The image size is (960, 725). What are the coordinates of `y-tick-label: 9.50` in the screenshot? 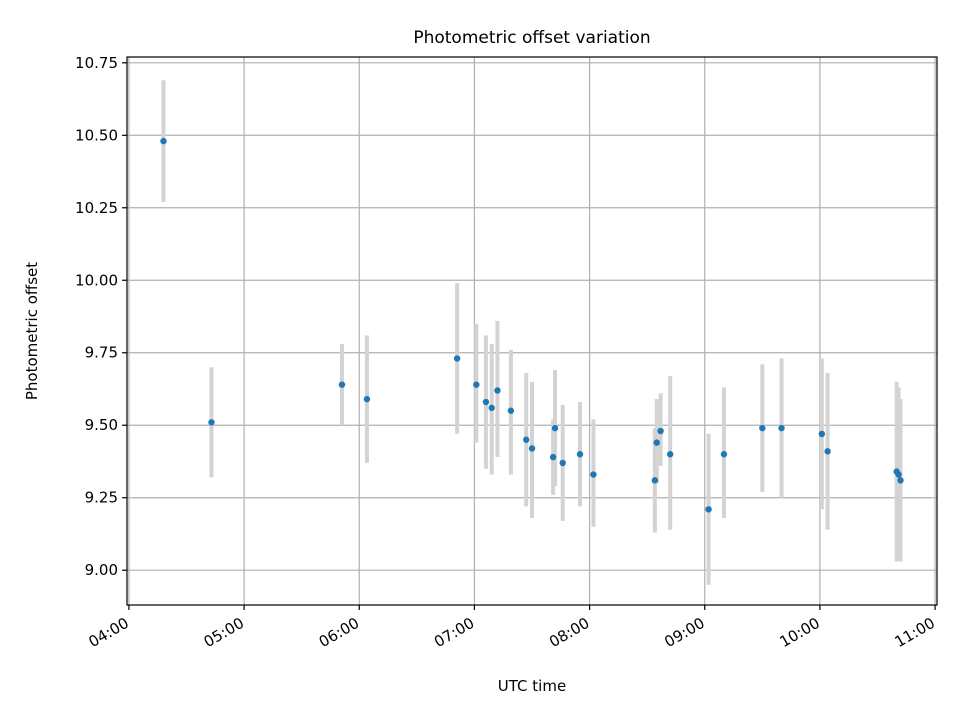 It's located at (101, 425).